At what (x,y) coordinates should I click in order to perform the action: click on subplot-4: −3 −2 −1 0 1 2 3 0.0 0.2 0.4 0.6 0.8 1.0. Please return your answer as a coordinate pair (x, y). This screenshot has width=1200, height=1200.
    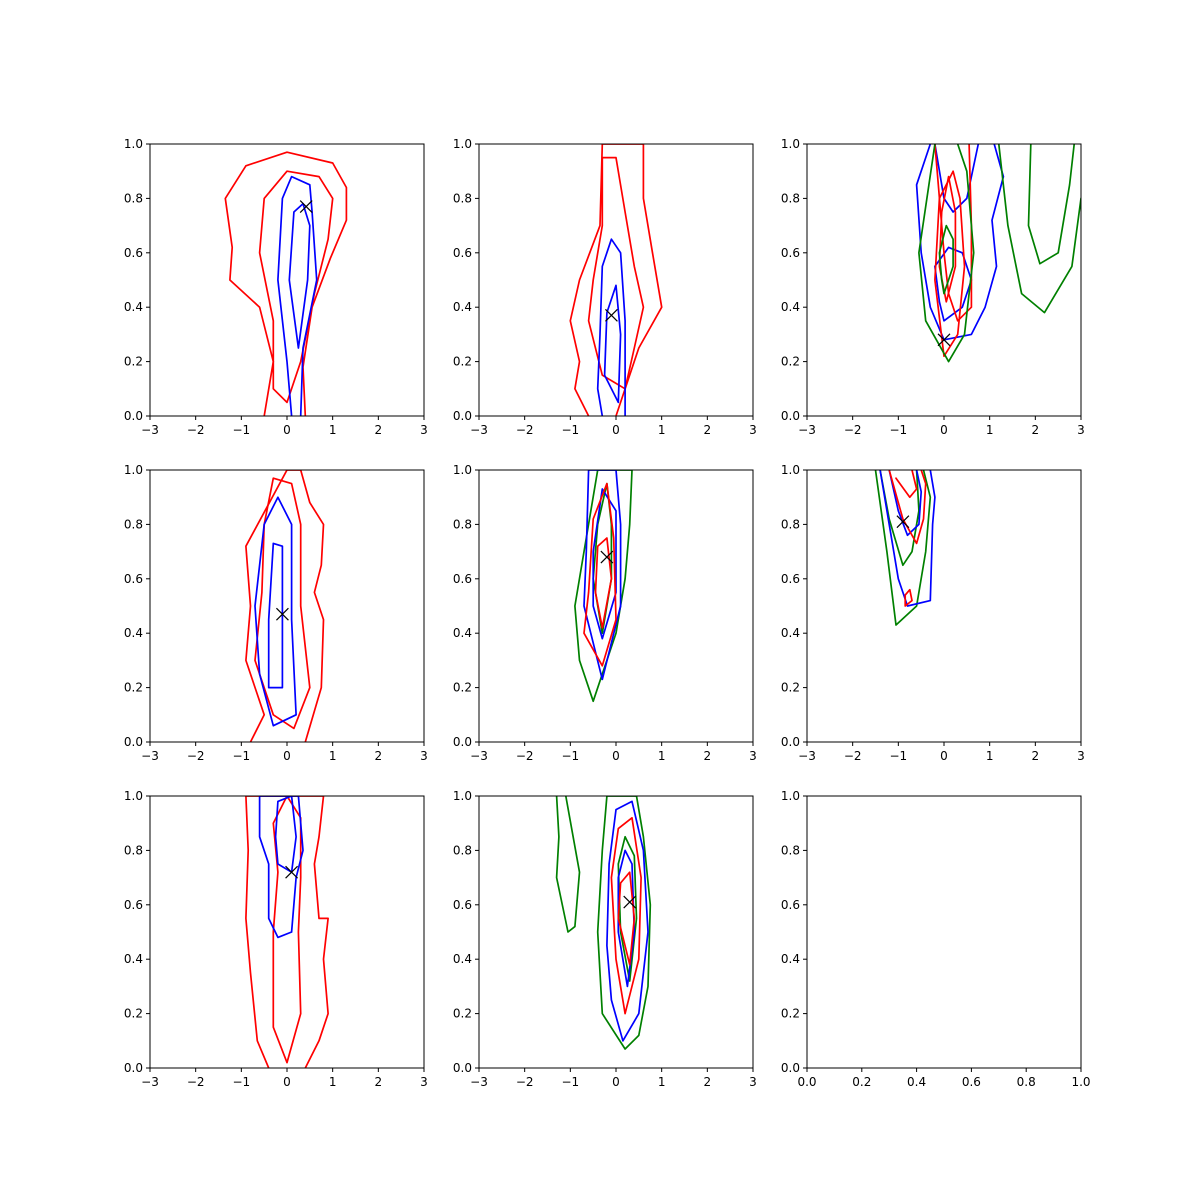
    Looking at the image, I should click on (276, 613).